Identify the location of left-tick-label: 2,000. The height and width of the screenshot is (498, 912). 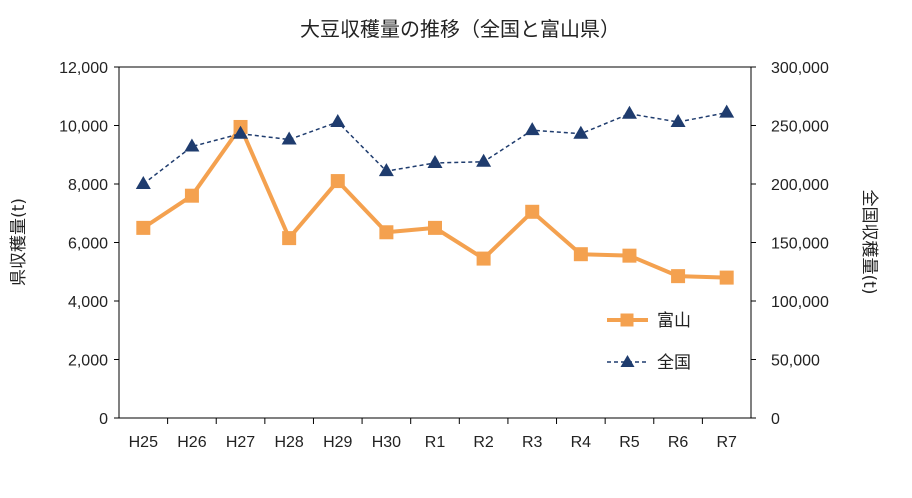
(88, 361).